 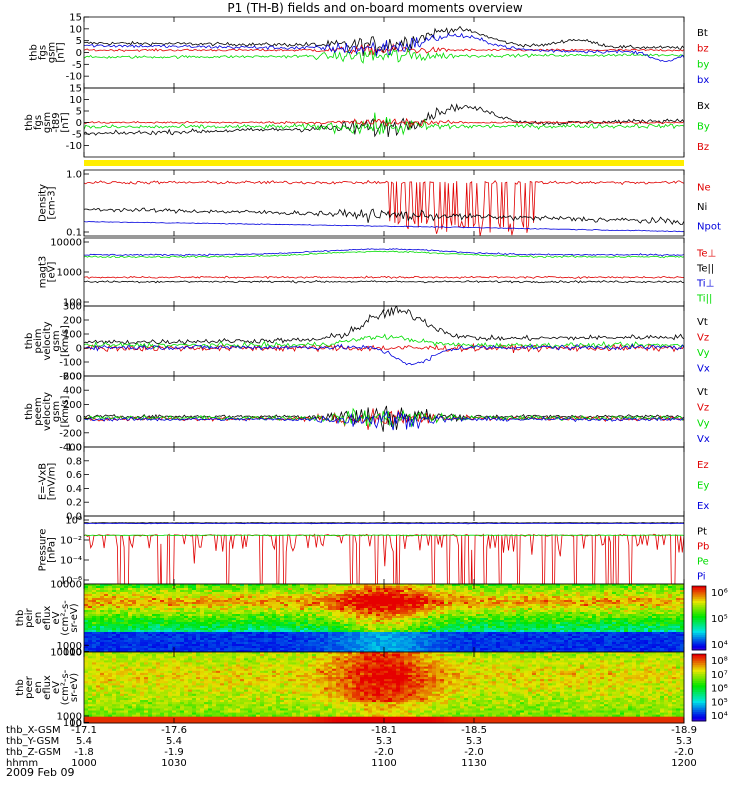 What do you see at coordinates (703, 486) in the screenshot?
I see `legend-entry: Ey` at bounding box center [703, 486].